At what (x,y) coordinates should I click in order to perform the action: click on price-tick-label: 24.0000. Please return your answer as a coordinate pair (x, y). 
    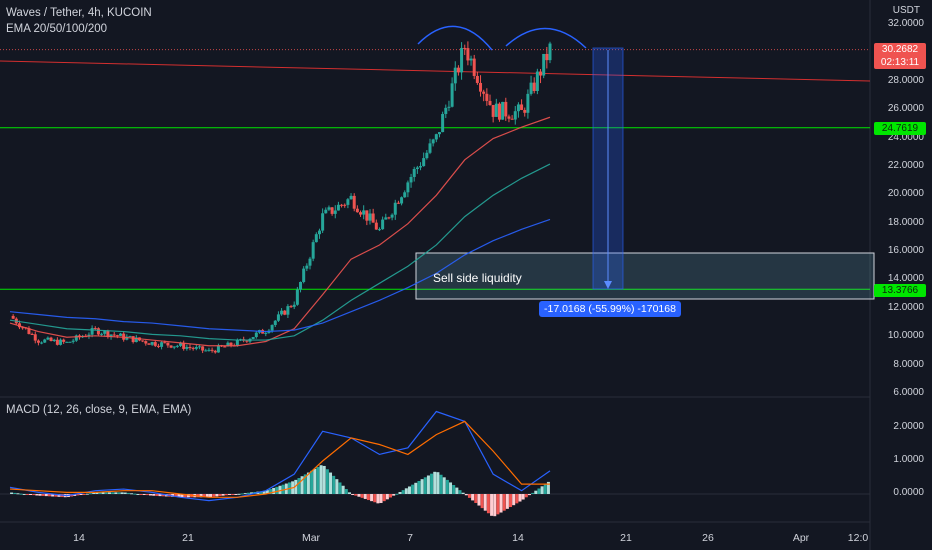
    Looking at the image, I should click on (905, 137).